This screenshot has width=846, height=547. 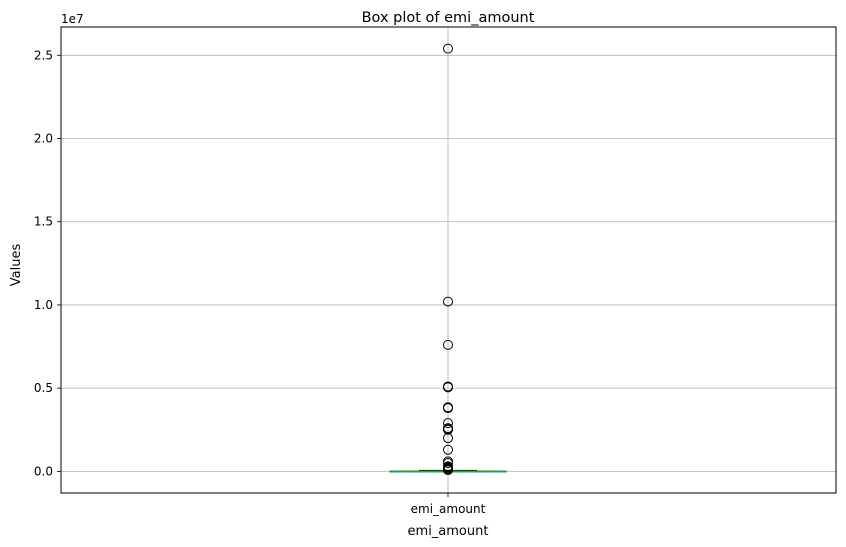 I want to click on chart-title: Box plot of emi_amount, so click(x=448, y=18).